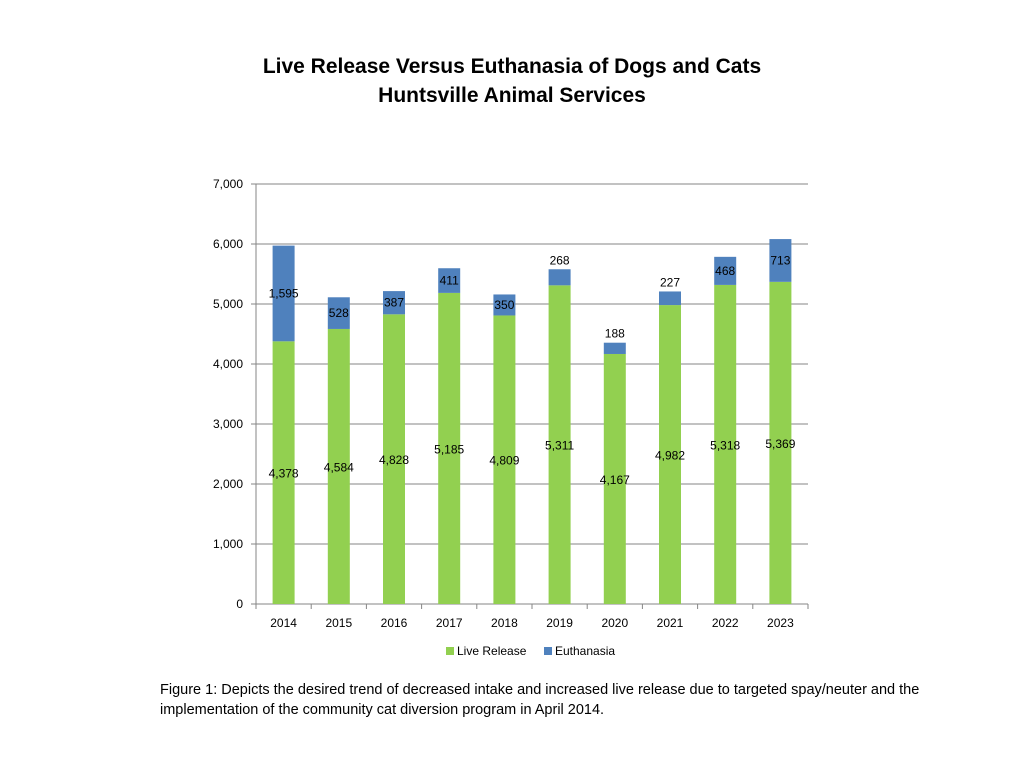 The width and height of the screenshot is (1024, 768). I want to click on data-label-euthanasia: 350, so click(504, 305).